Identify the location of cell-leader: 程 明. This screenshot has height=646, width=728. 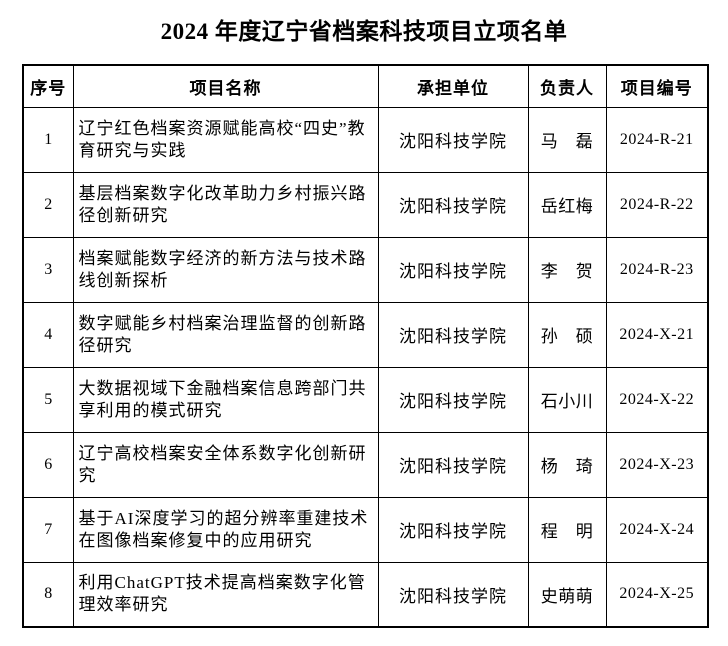
(567, 529).